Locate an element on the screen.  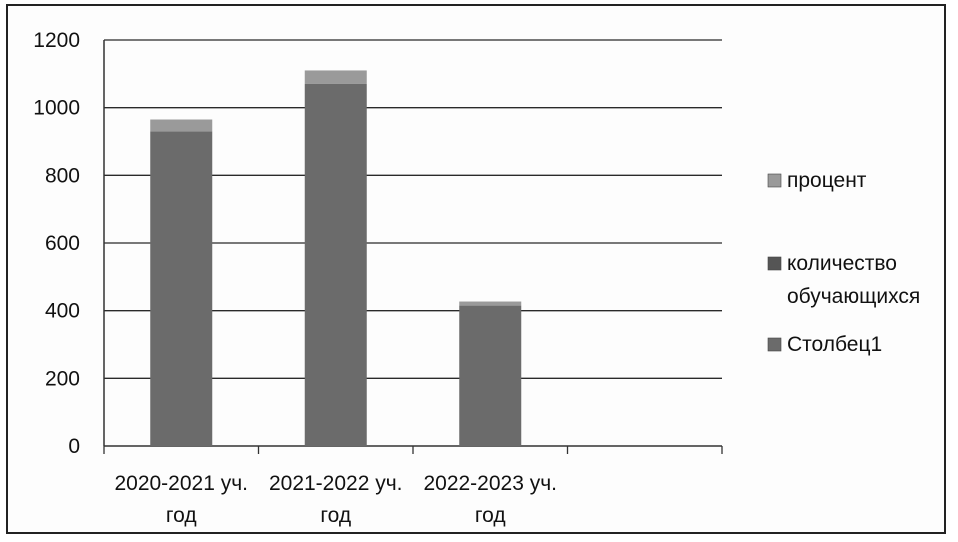
legend: процент количество обучающихся Столбец1 is located at coordinates (843, 262).